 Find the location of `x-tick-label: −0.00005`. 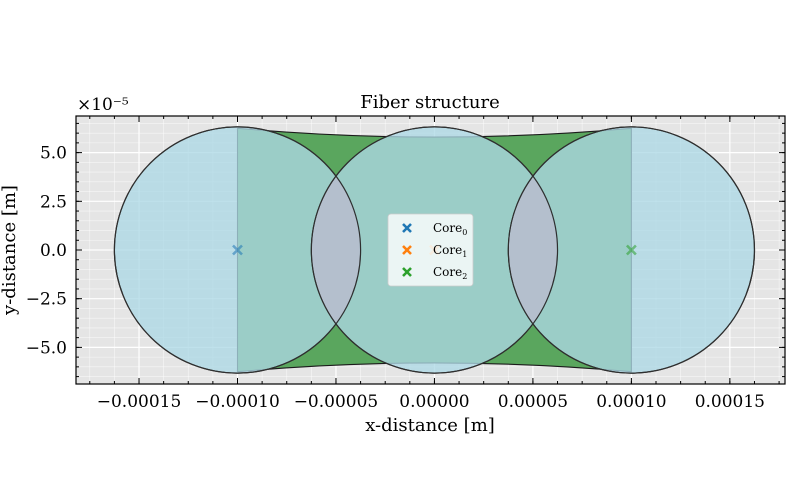

x-tick-label: −0.00005 is located at coordinates (336, 402).